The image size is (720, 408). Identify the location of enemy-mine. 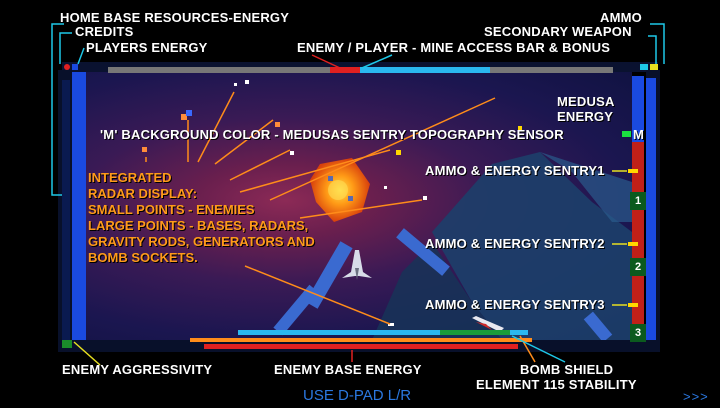
(340, 190).